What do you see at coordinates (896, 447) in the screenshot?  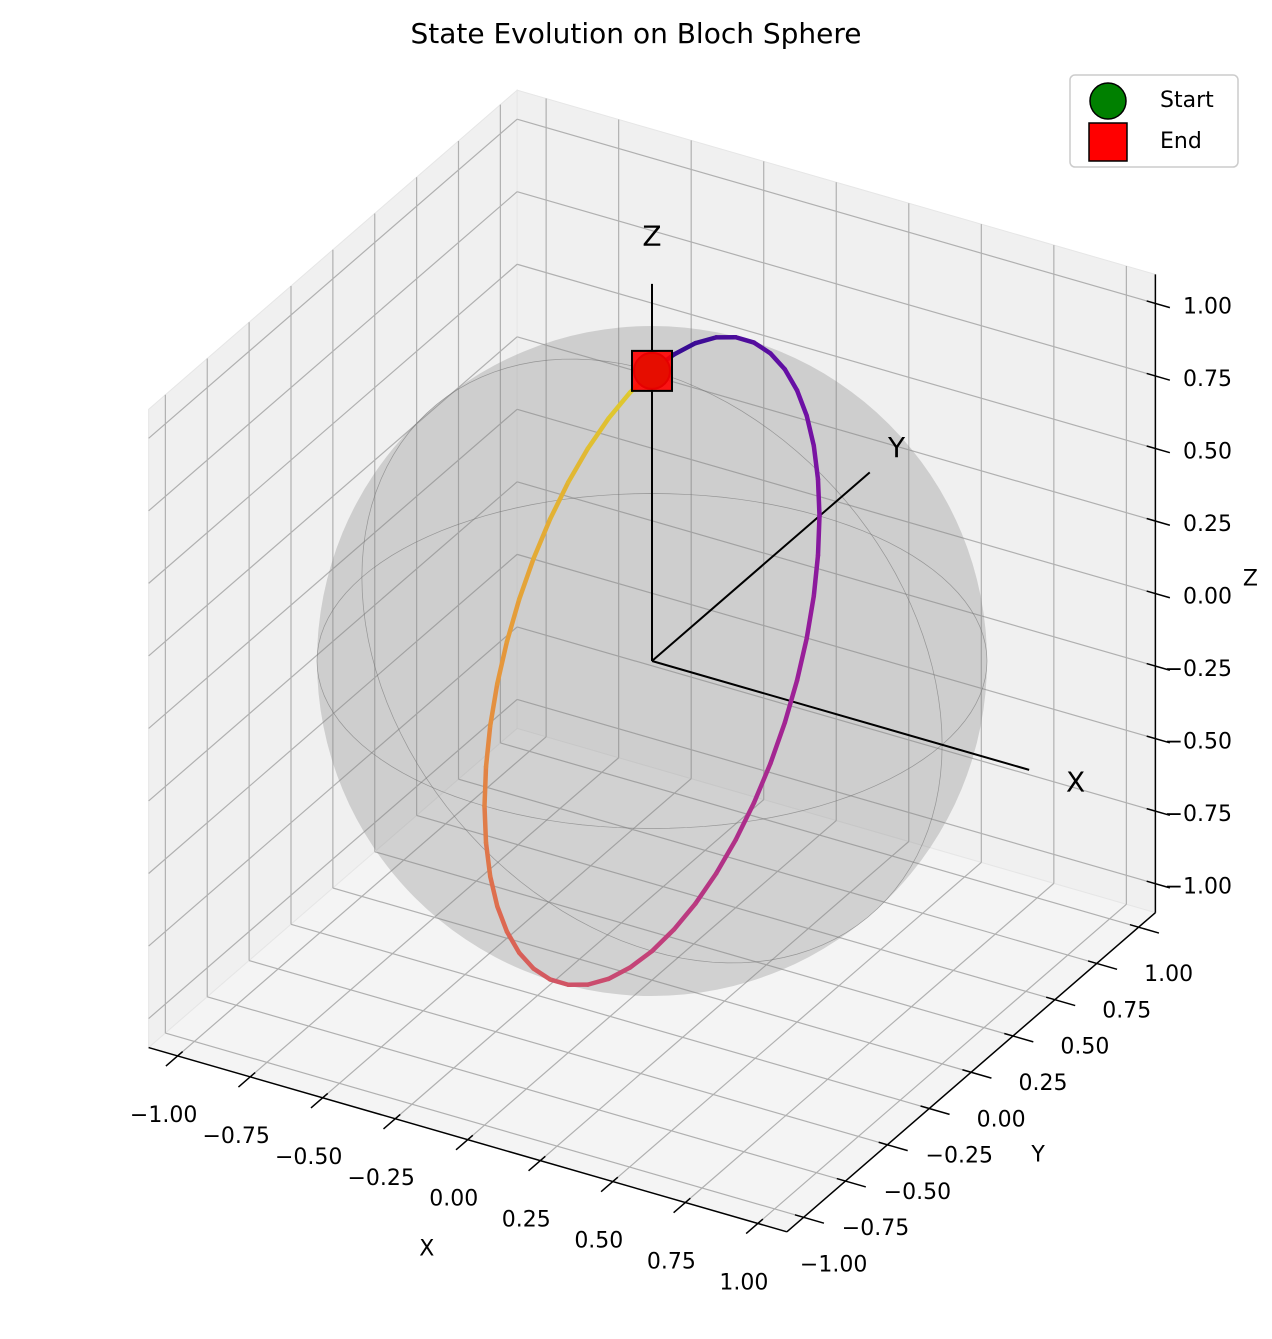 I see `bloch-axis-label: Y` at bounding box center [896, 447].